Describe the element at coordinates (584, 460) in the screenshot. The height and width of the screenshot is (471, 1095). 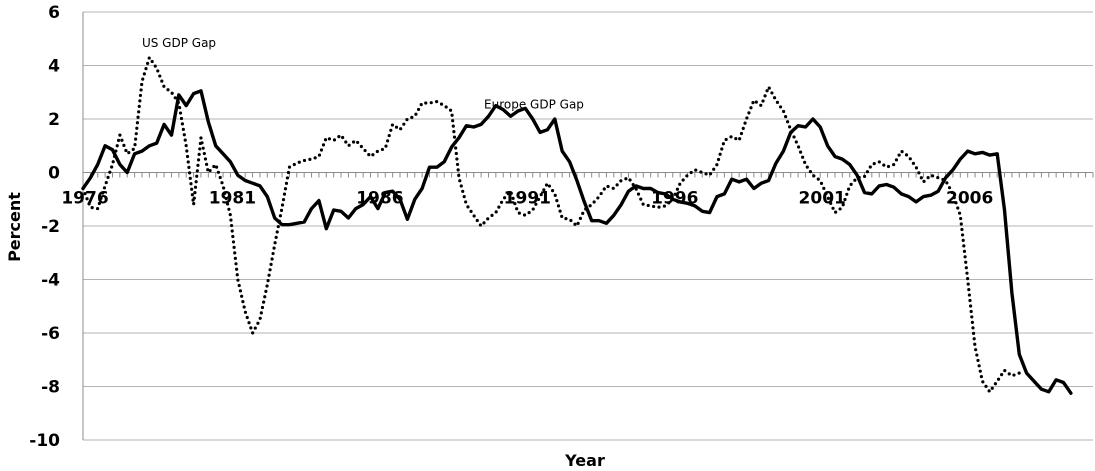
I see `x-axis-title: Year` at that location.